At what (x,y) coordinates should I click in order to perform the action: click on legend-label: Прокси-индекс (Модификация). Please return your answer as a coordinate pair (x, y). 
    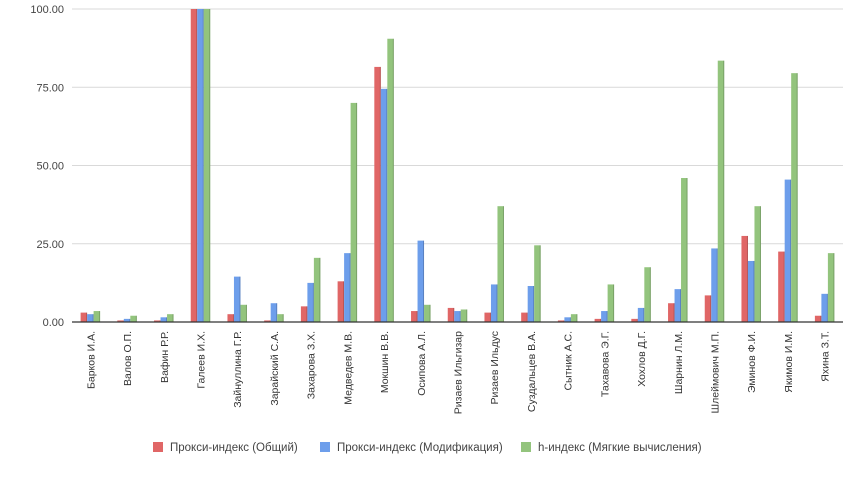
    Looking at the image, I should click on (420, 448).